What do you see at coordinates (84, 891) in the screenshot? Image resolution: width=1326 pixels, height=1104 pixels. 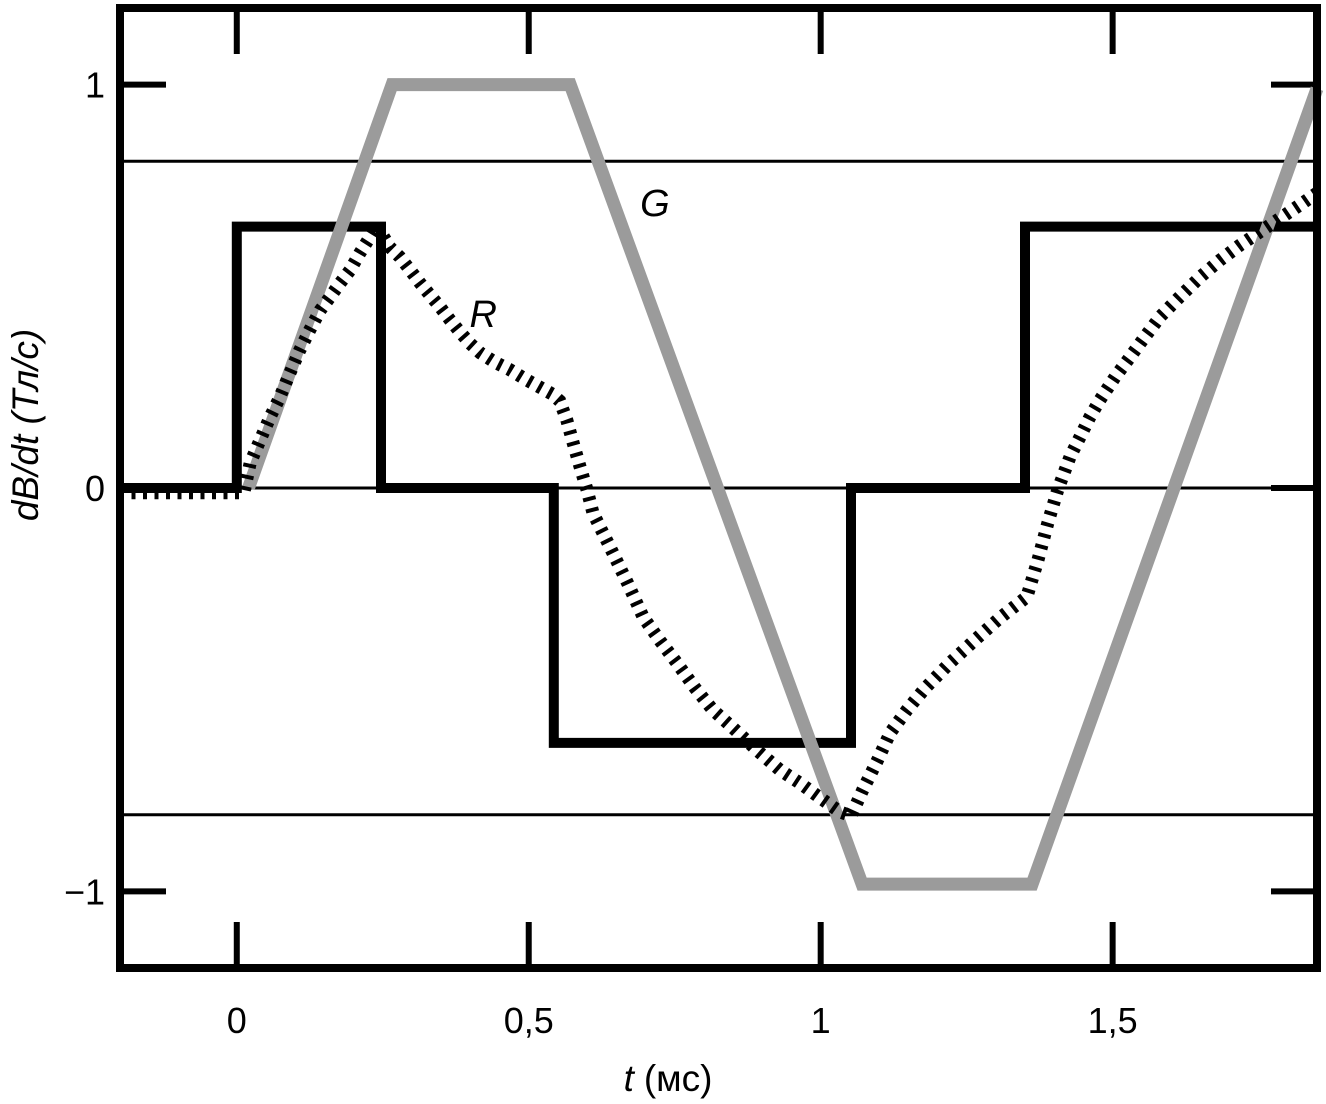 I see `y-tick-label: −1` at bounding box center [84, 891].